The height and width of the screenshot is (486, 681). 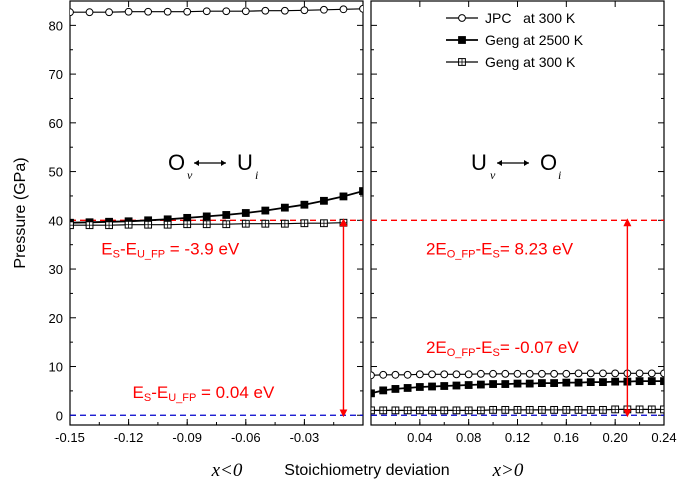 I want to click on legend-marker, so click(x=462, y=18).